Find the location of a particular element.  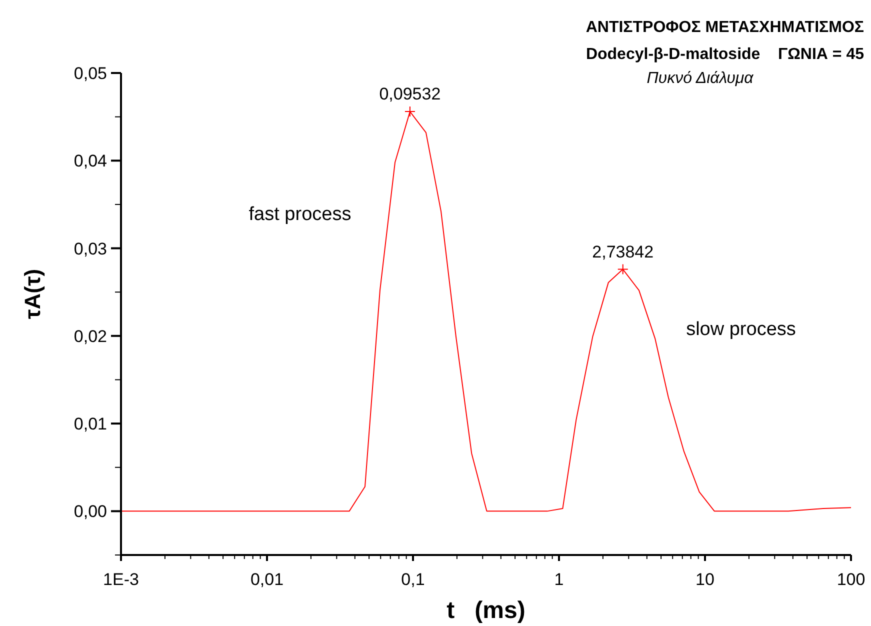

annotation: slow process is located at coordinates (741, 329).